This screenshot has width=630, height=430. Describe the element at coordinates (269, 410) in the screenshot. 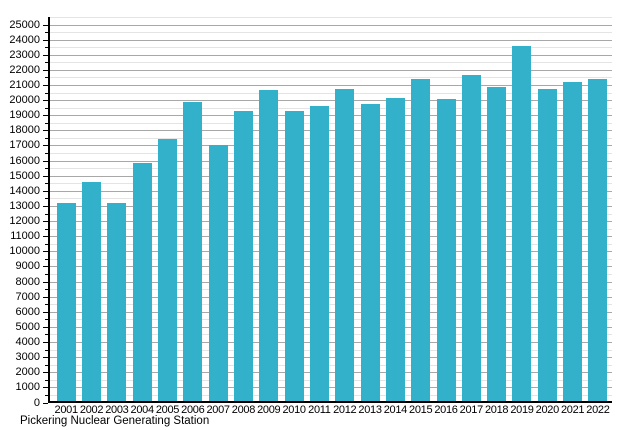

I see `x-tick-label-2009: 2009` at that location.